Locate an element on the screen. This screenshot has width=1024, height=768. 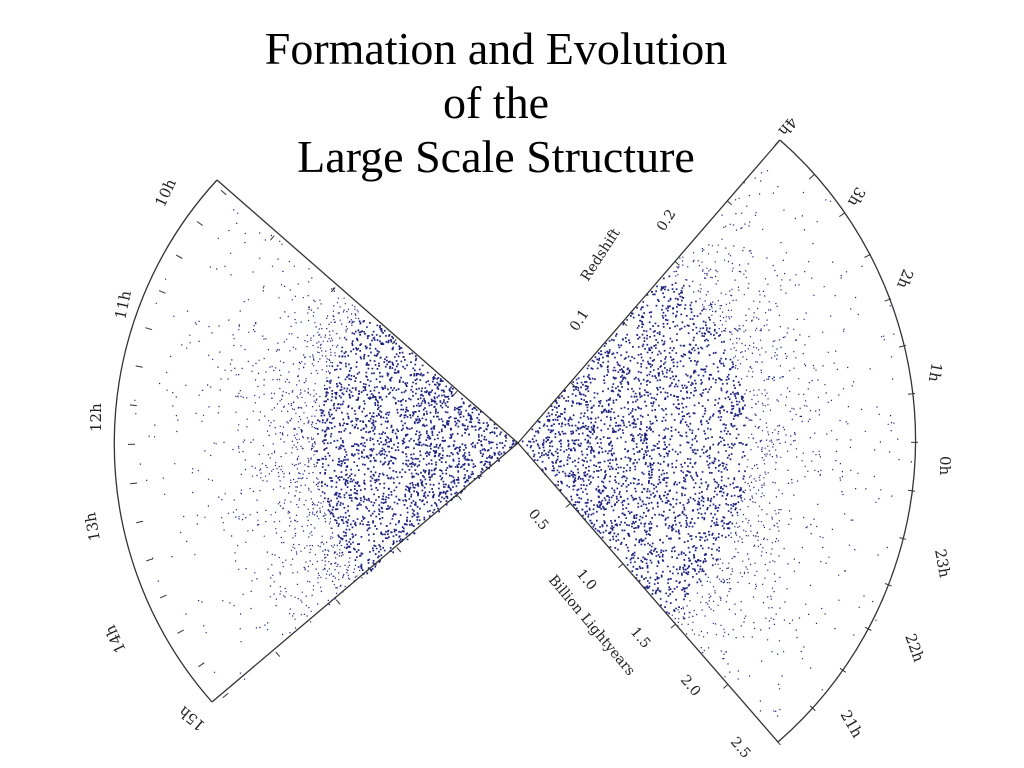
redshift-tick-0-2: 0.2 is located at coordinates (667, 220).